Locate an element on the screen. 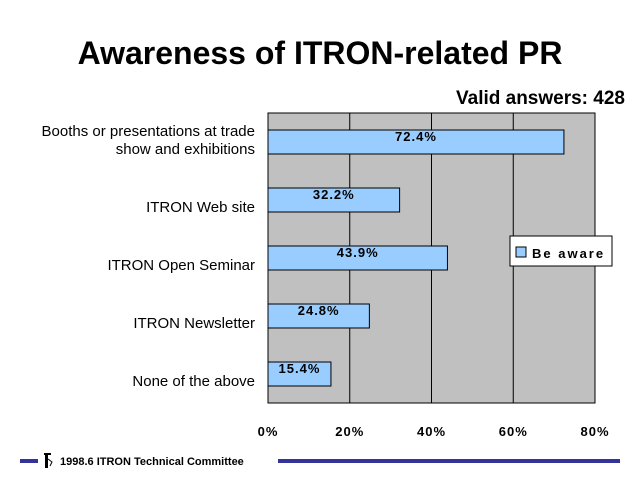 This screenshot has height=480, width=640. bar-value-label: 32.2% is located at coordinates (334, 194).